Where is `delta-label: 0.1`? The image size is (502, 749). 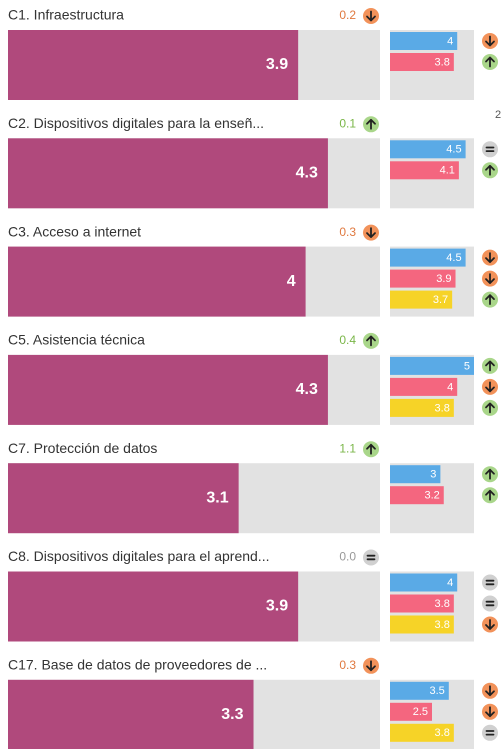 delta-label: 0.1 is located at coordinates (347, 123).